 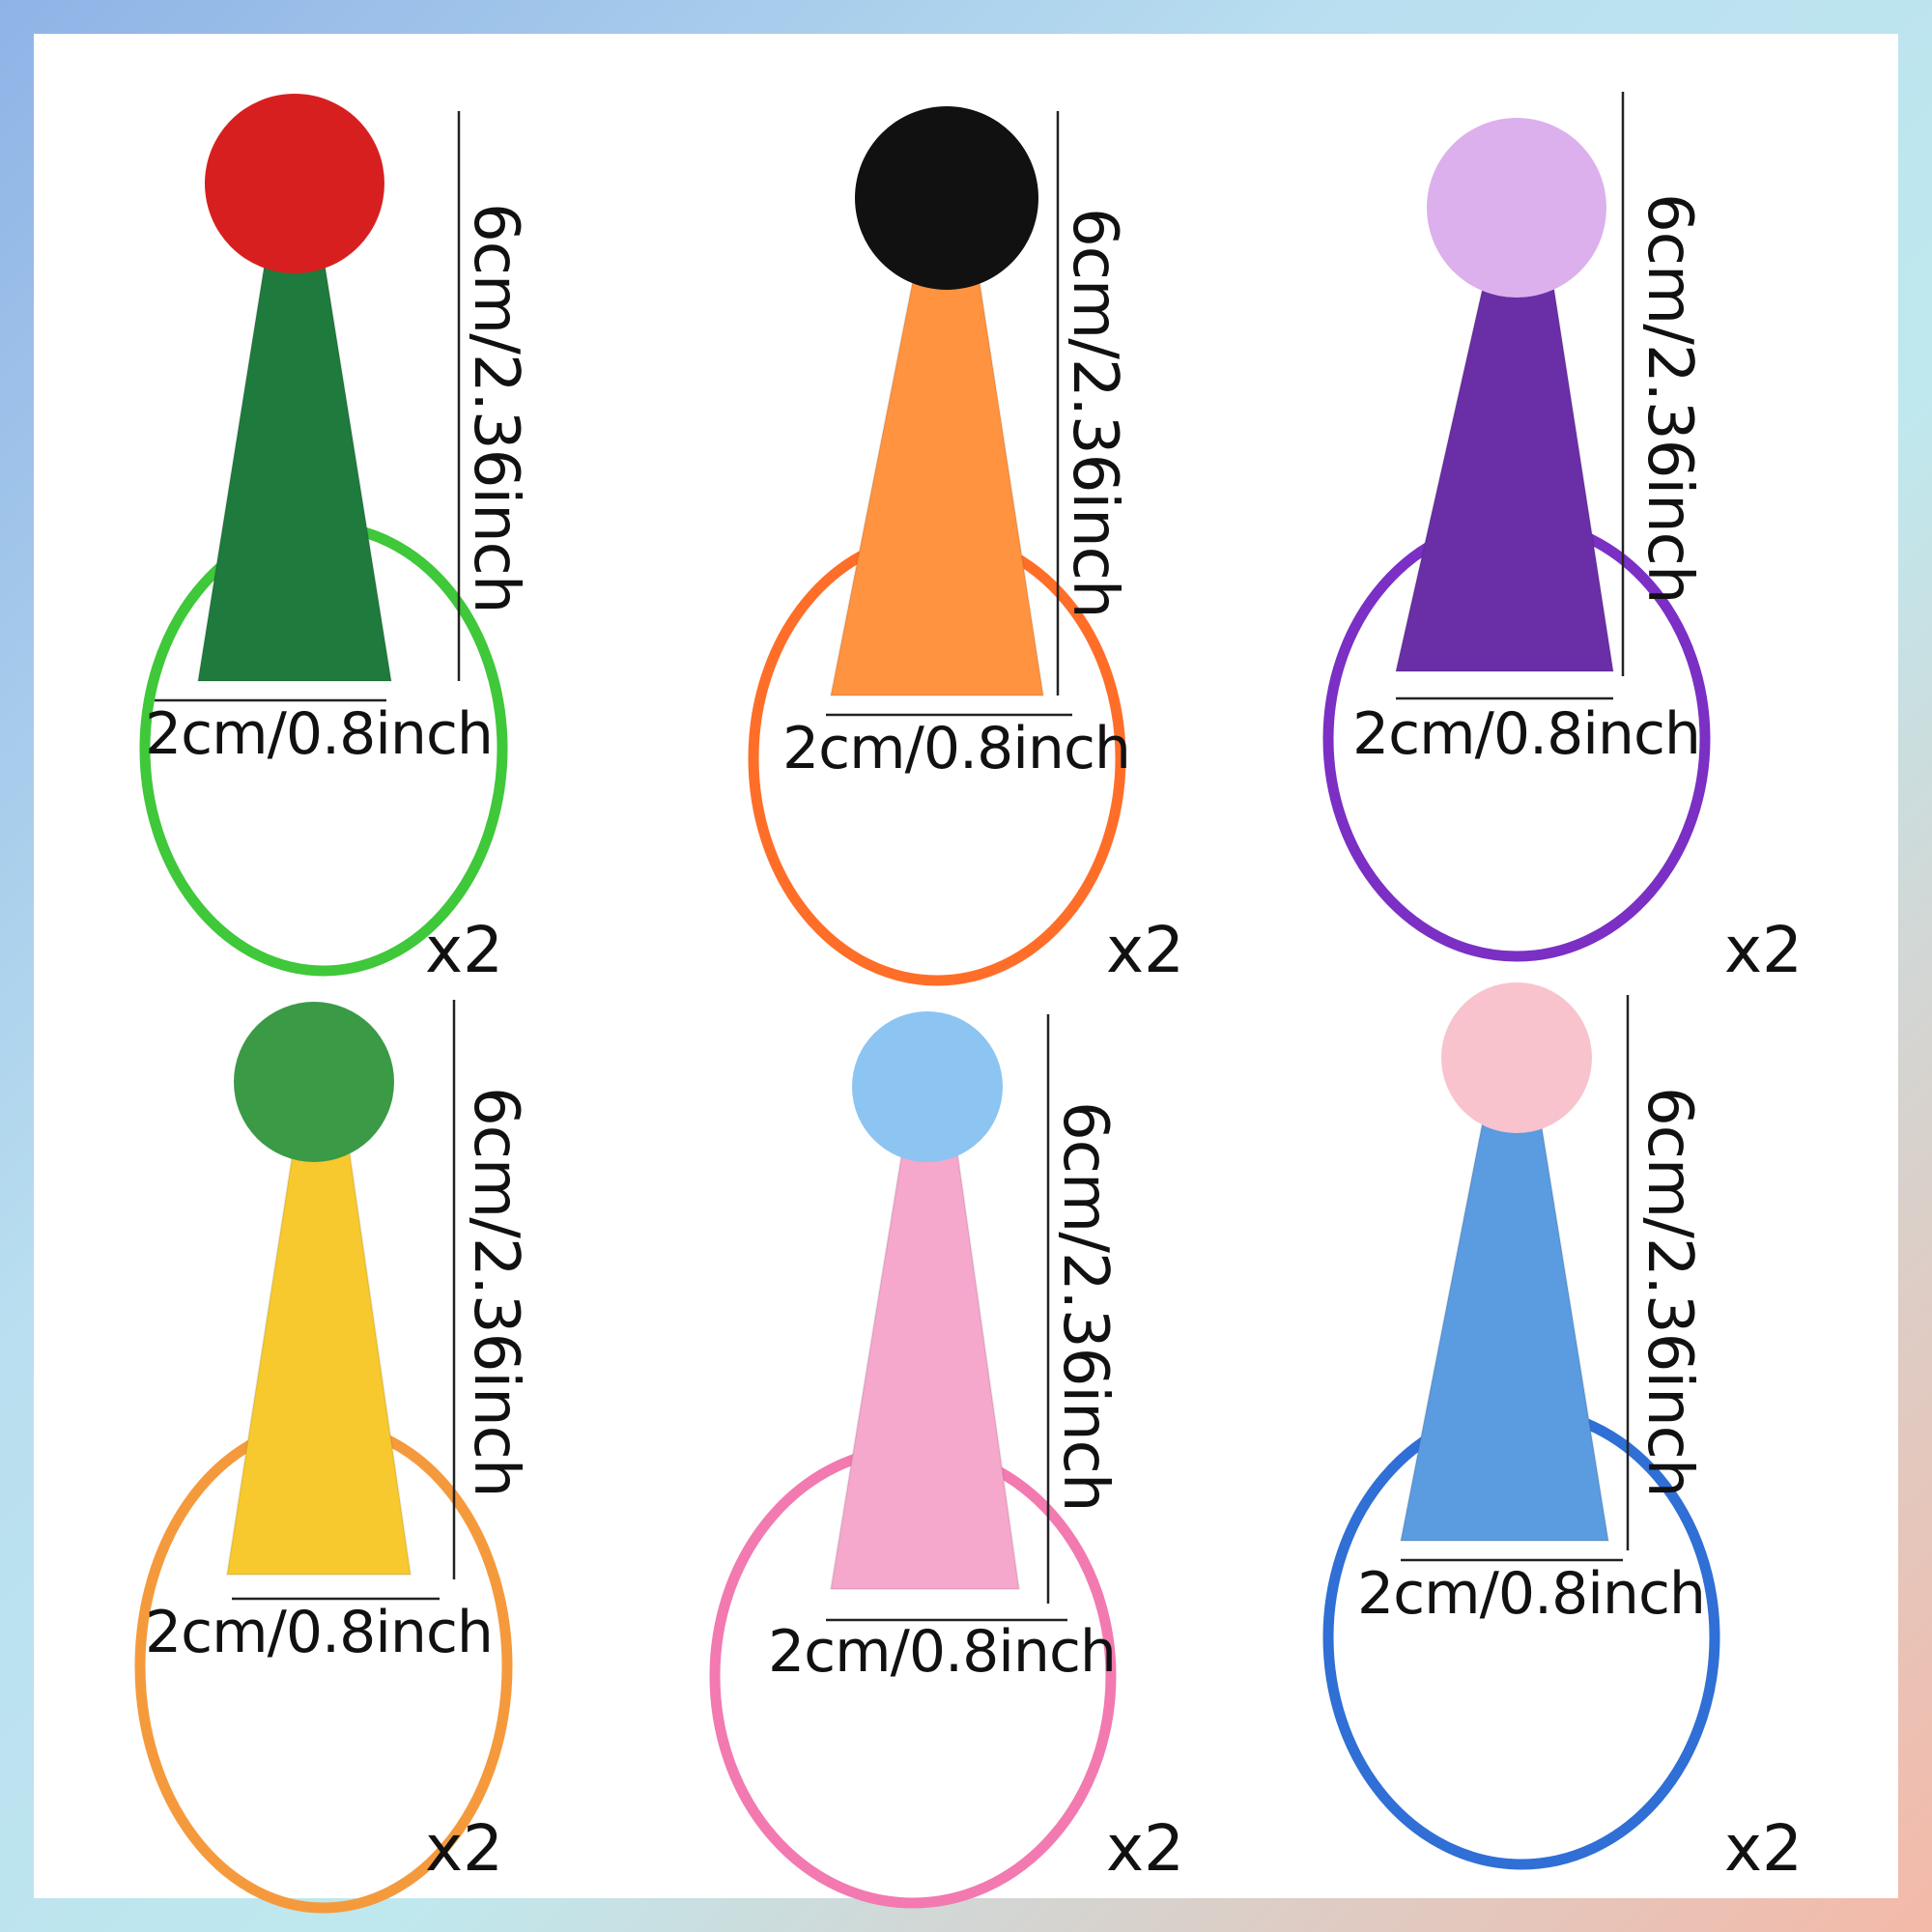 I want to click on hat-item-1: 6cm/2.36inch 2cm/0.8inch x2, so click(x=400, y=525).